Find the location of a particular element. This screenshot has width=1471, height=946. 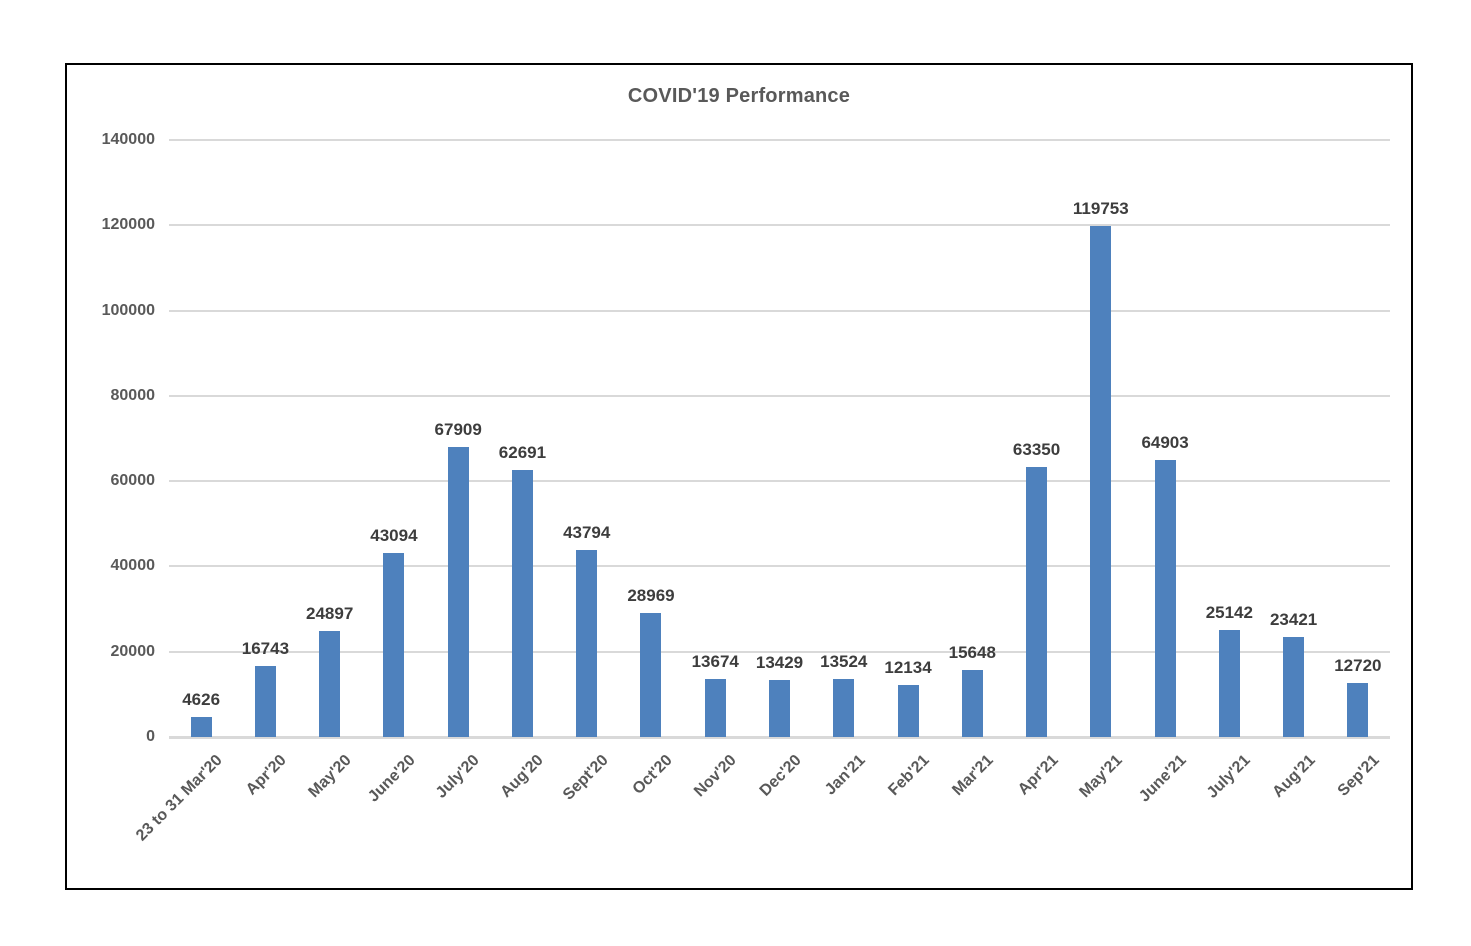

y-axis-tick-label: 20000 is located at coordinates (133, 651).